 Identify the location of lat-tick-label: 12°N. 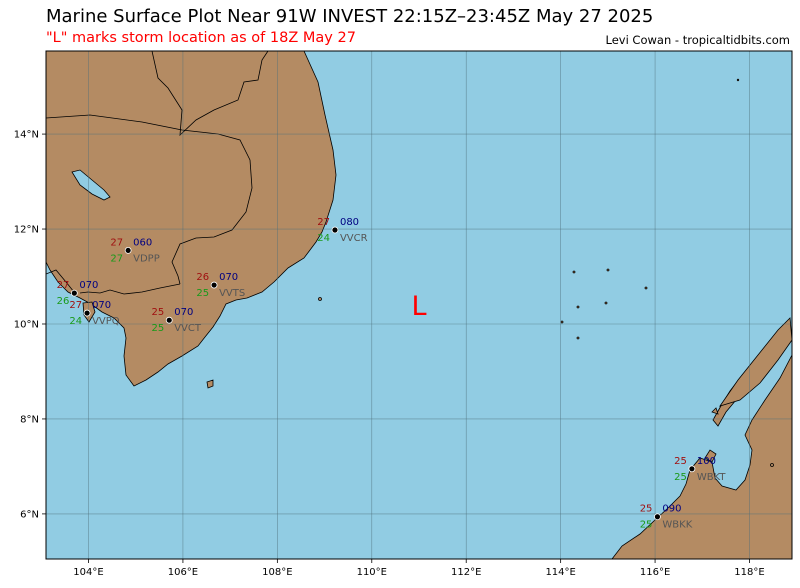
(26, 230).